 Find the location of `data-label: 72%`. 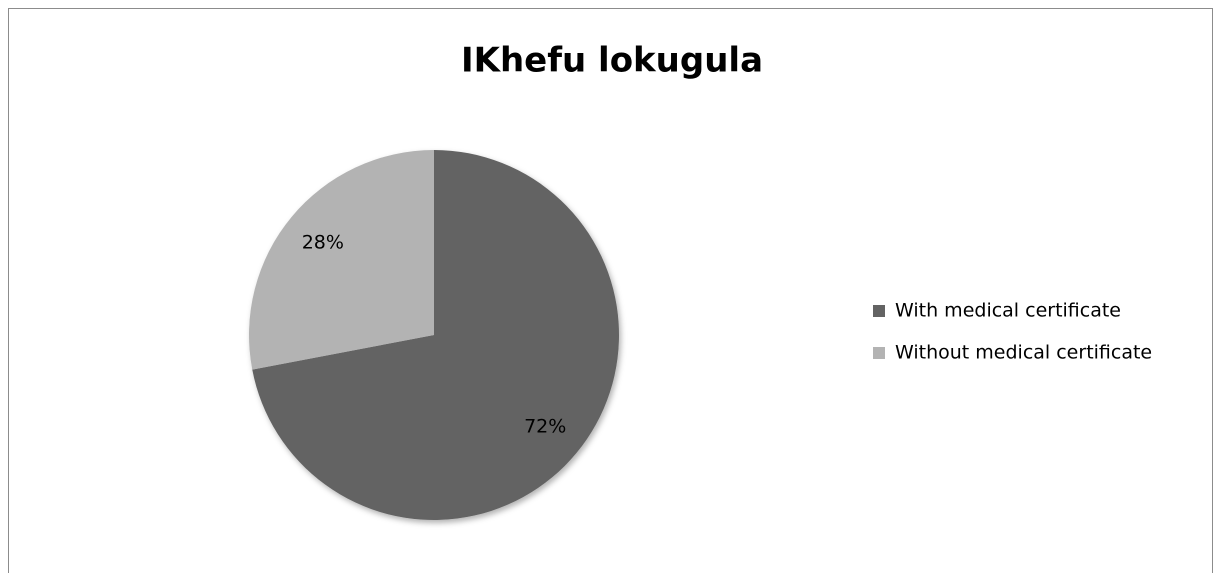

data-label: 72% is located at coordinates (545, 426).